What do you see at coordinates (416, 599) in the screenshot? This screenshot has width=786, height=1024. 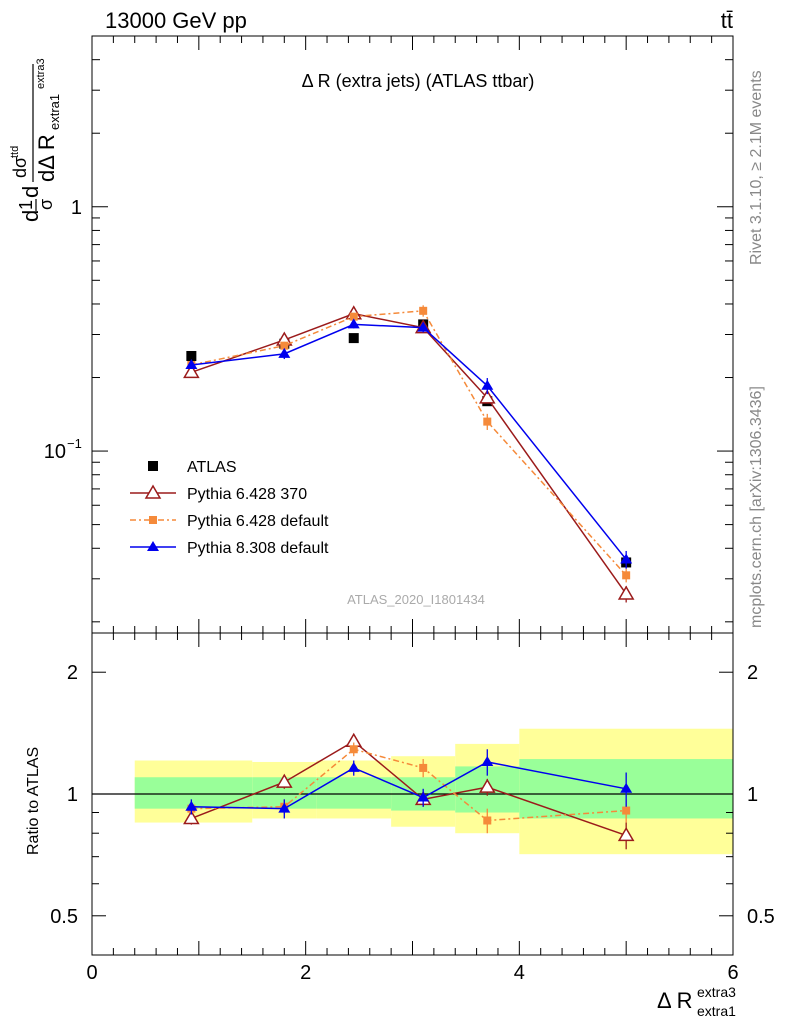 I see `analysis-id: ATLAS_2020_I1801434` at bounding box center [416, 599].